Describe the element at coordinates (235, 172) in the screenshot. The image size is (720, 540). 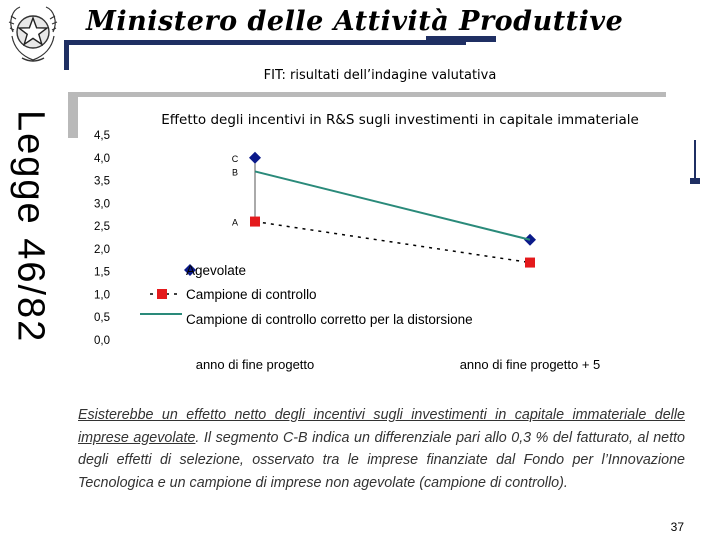
I see `point-label-b: B` at that location.